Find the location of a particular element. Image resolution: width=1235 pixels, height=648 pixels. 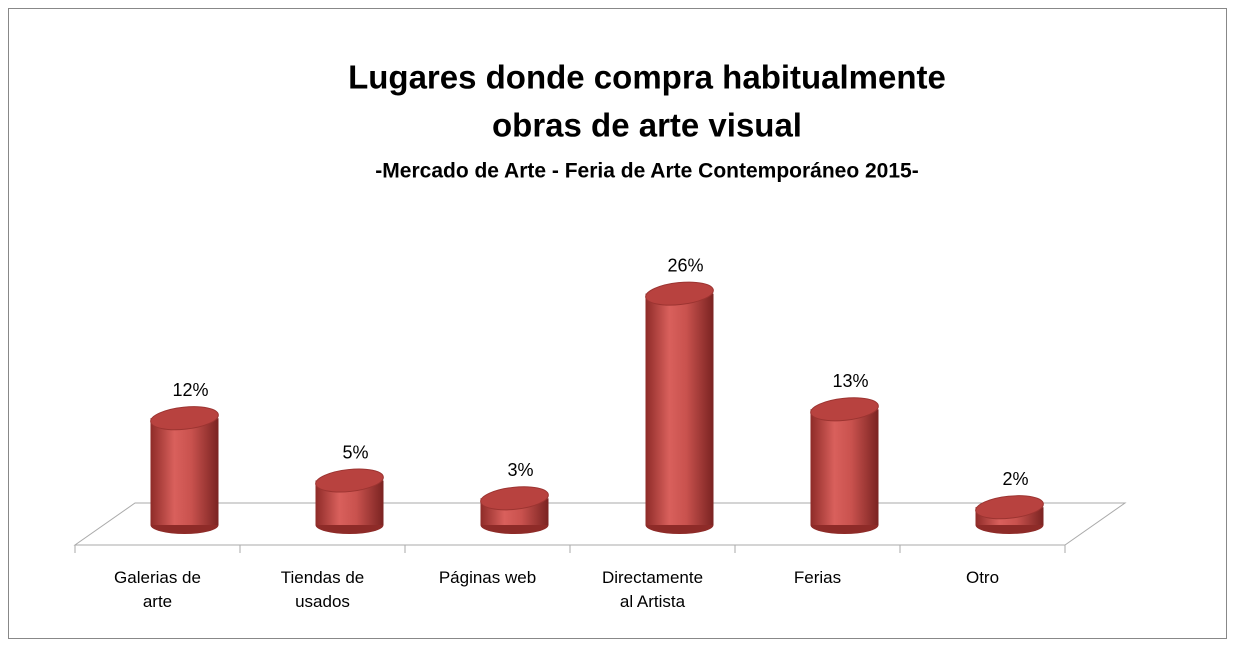

data-label: 13% is located at coordinates (850, 381).